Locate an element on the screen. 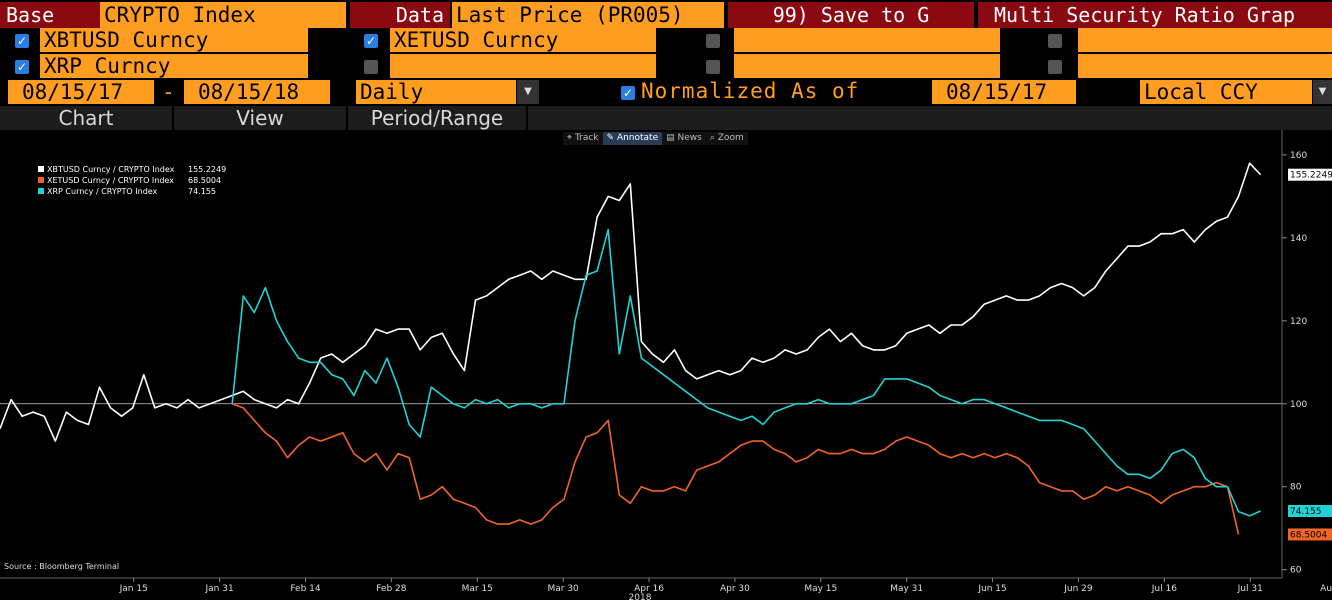 Image resolution: width=1332 pixels, height=600 pixels. currency-dropdown-icon: ▼ is located at coordinates (1322, 92).